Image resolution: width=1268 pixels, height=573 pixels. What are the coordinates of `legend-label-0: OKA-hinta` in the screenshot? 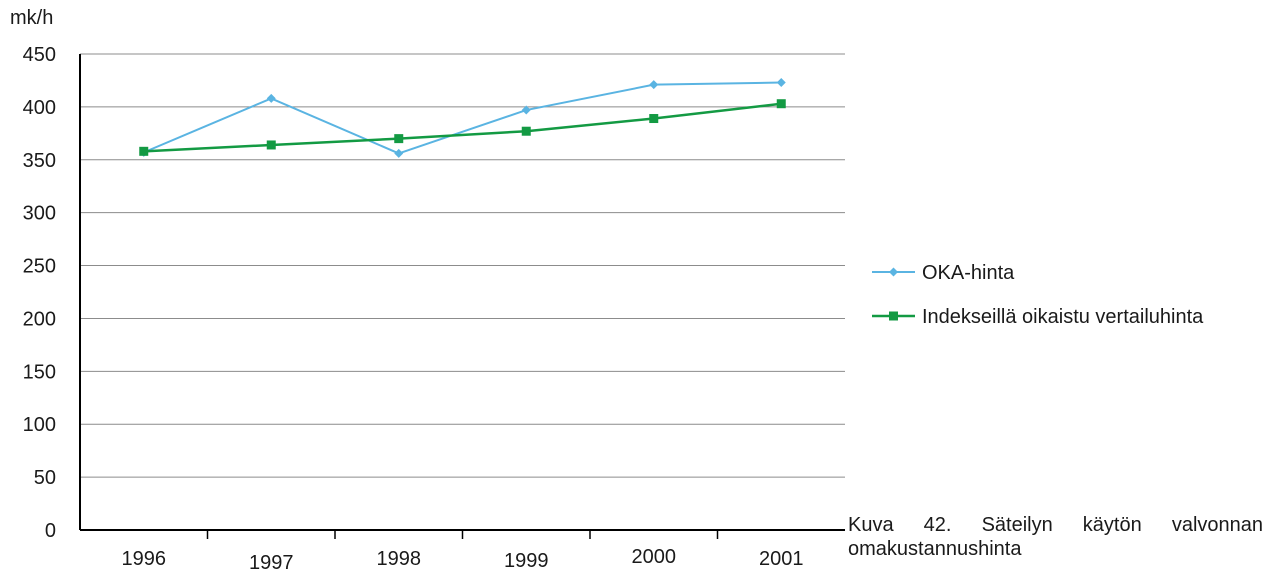 It's located at (968, 273).